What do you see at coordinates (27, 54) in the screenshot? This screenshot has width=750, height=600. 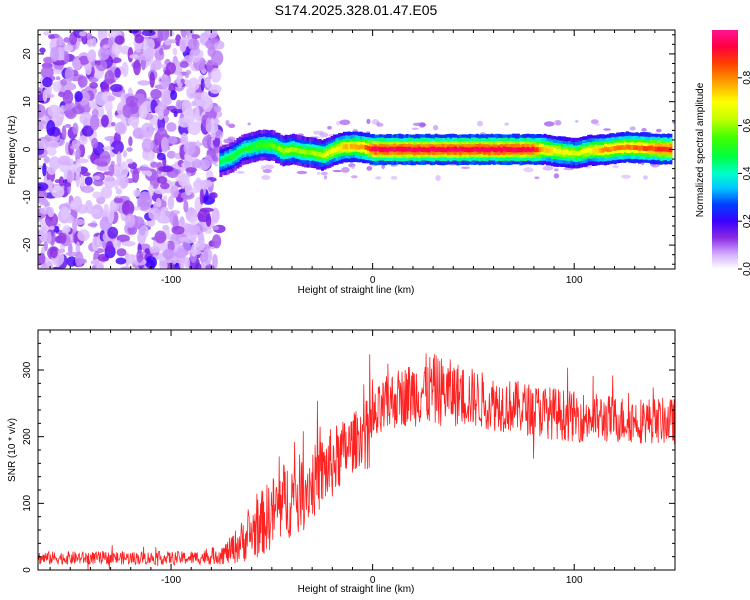 I see `y-tick-label: 20` at bounding box center [27, 54].